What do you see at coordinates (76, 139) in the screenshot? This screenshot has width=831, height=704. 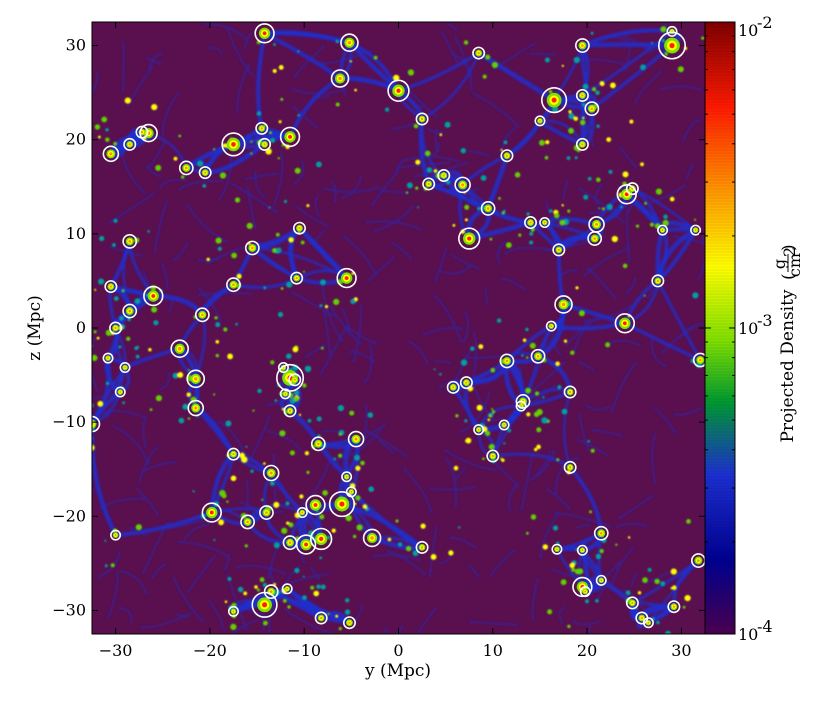 I see `y-tick-label: 20` at bounding box center [76, 139].